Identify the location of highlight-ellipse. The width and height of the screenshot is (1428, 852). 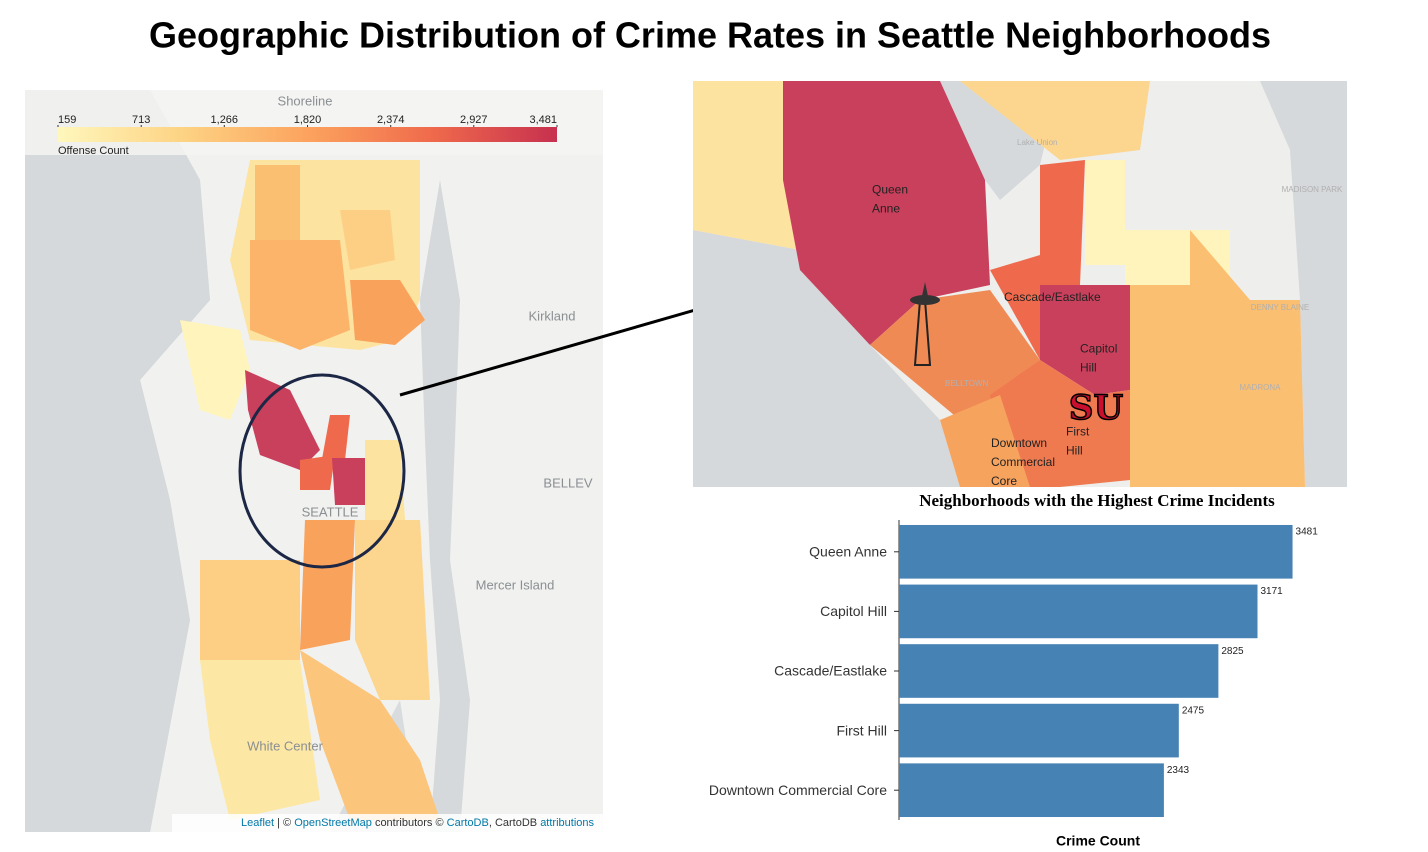
(322, 471).